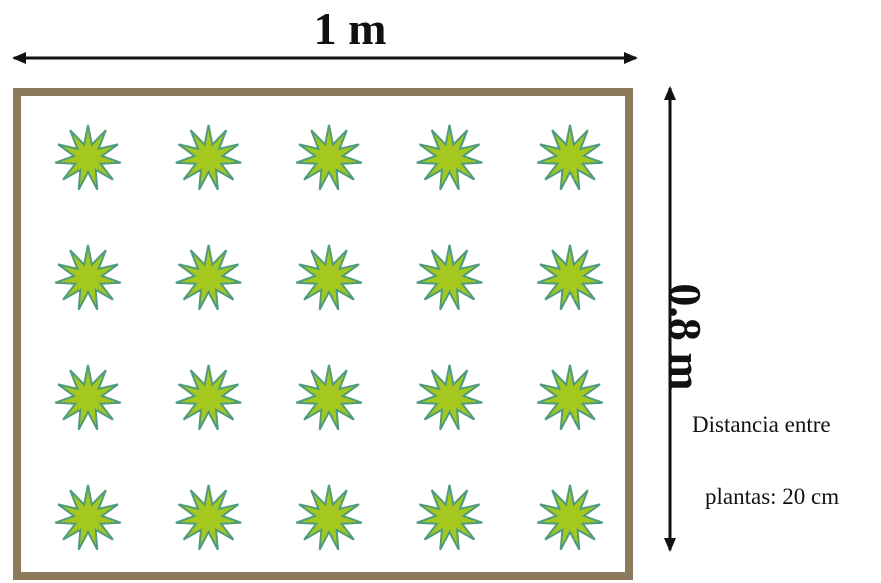  Describe the element at coordinates (350, 28) in the screenshot. I see `width-label: 1 m` at that location.